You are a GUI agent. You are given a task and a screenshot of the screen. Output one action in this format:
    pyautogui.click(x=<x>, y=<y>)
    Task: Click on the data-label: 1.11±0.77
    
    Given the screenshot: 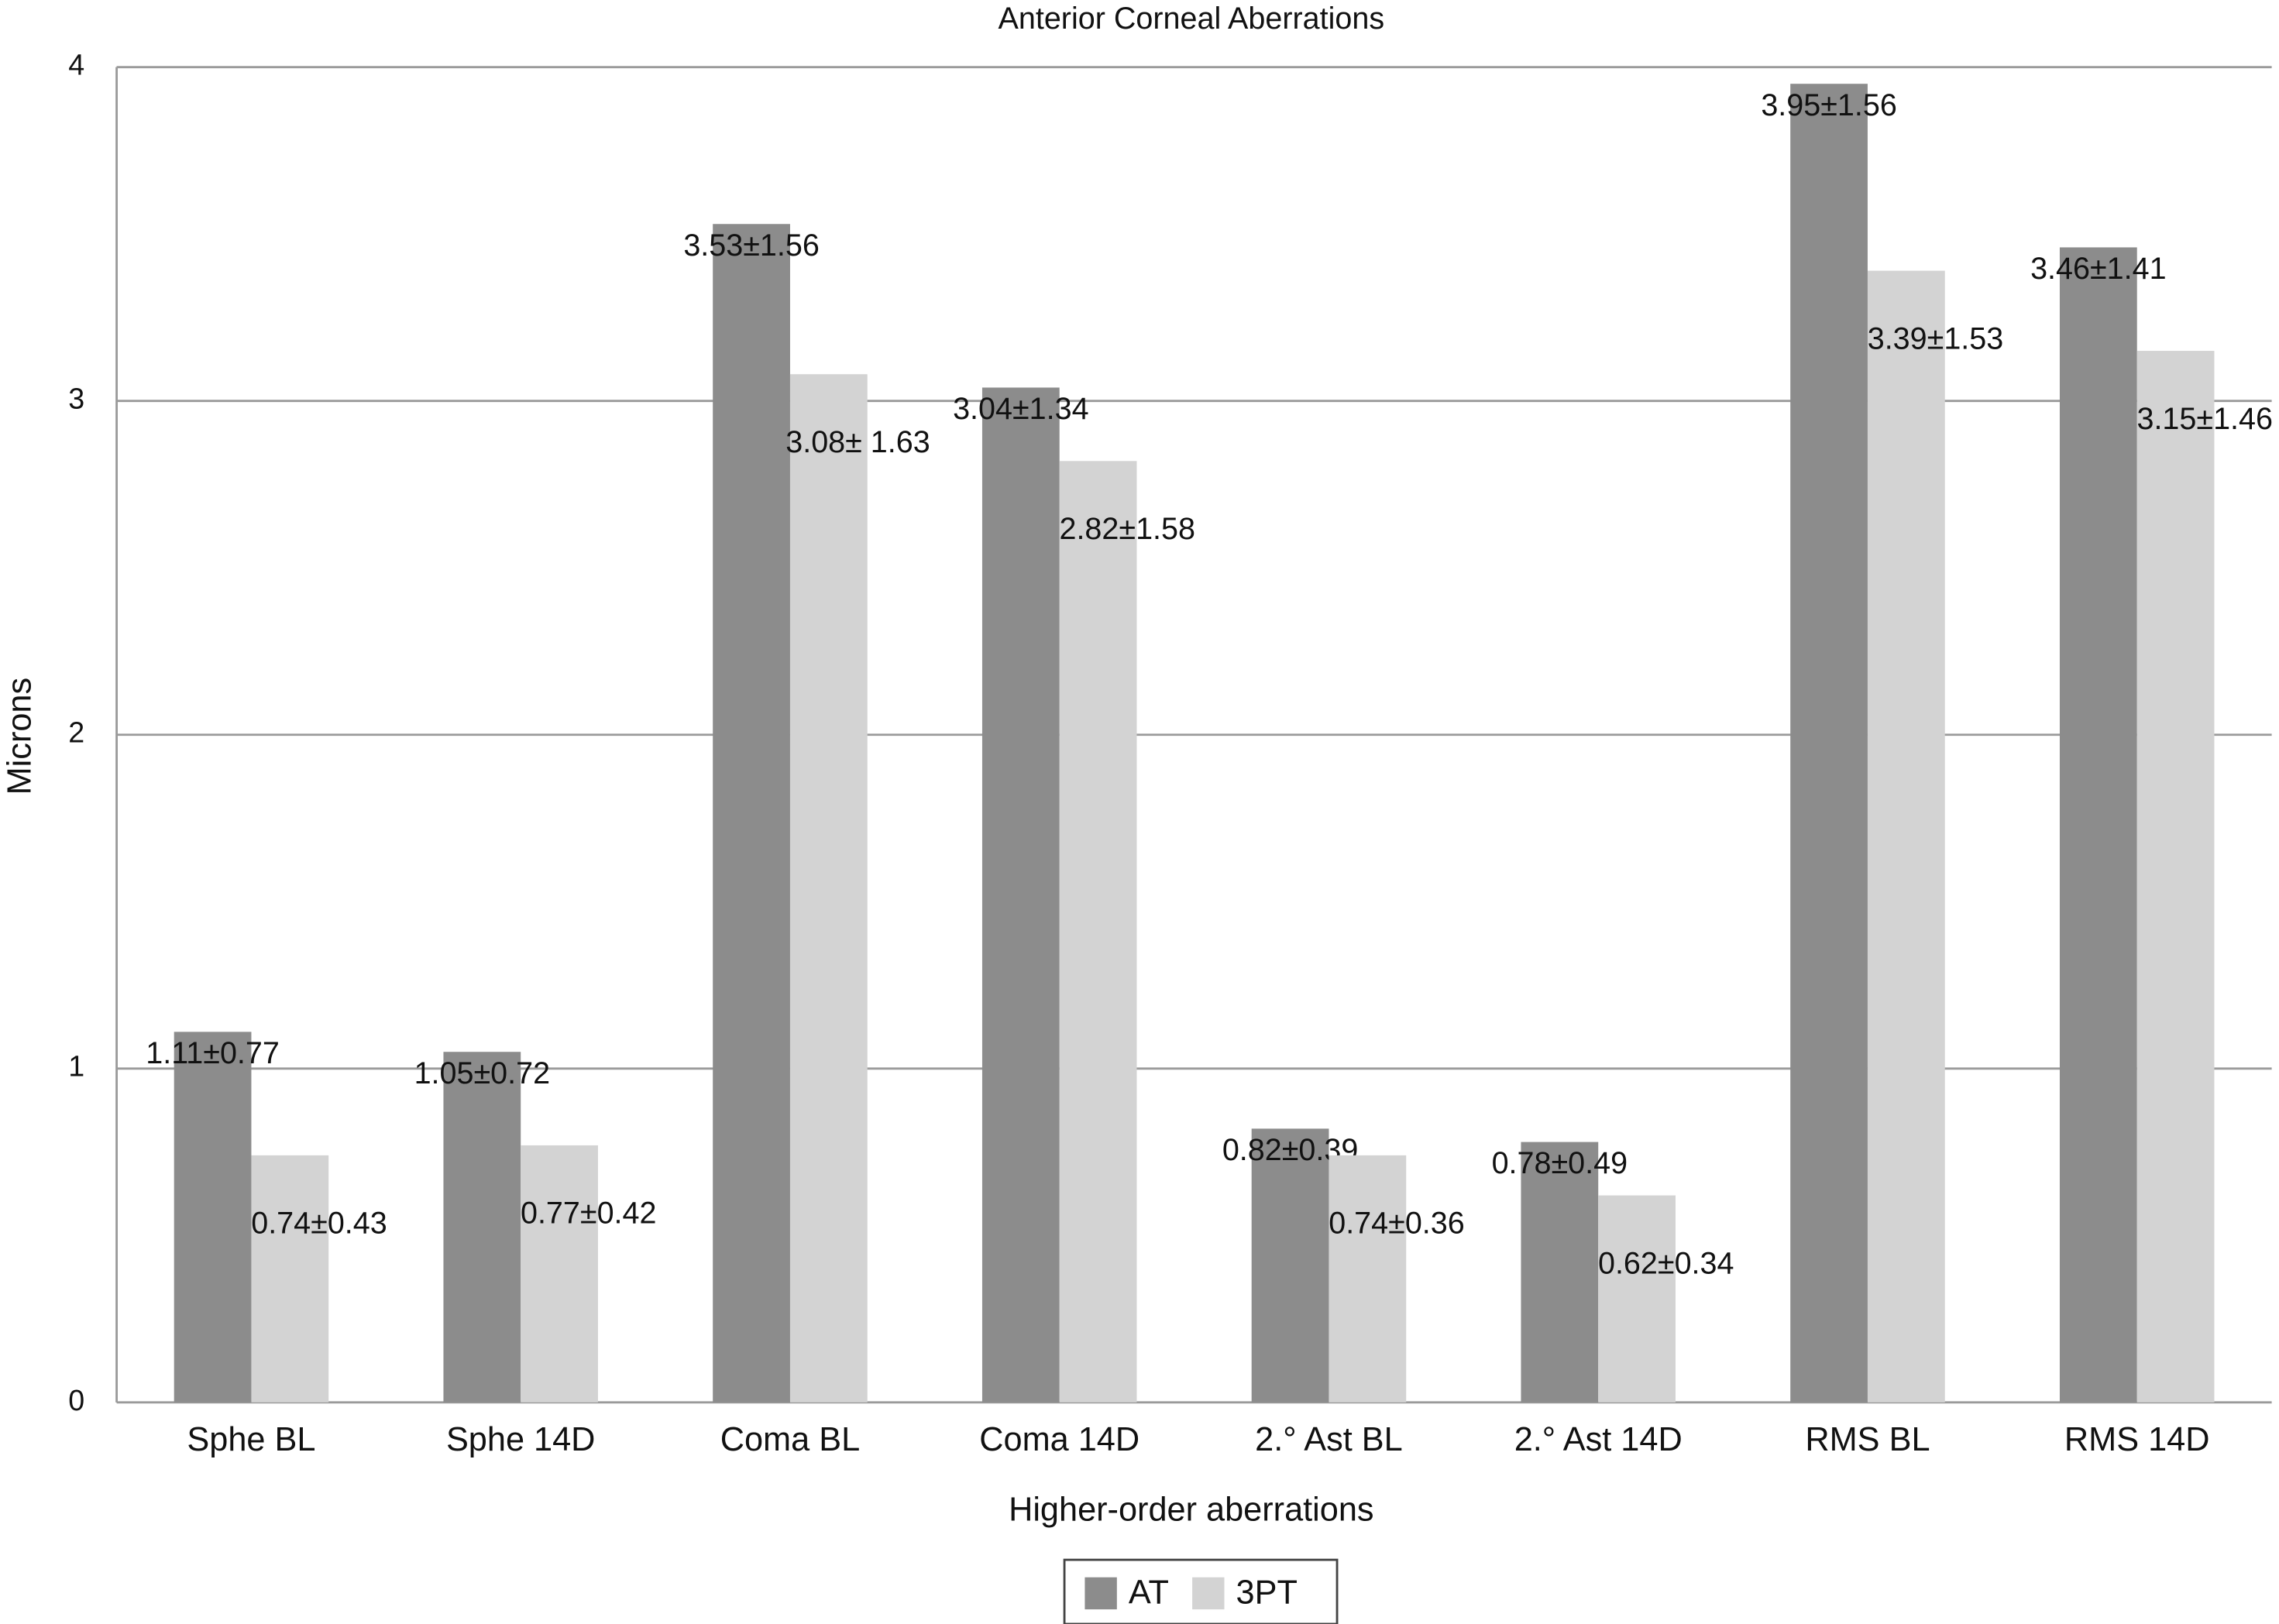 What is the action you would take?
    pyautogui.click(x=213, y=1053)
    